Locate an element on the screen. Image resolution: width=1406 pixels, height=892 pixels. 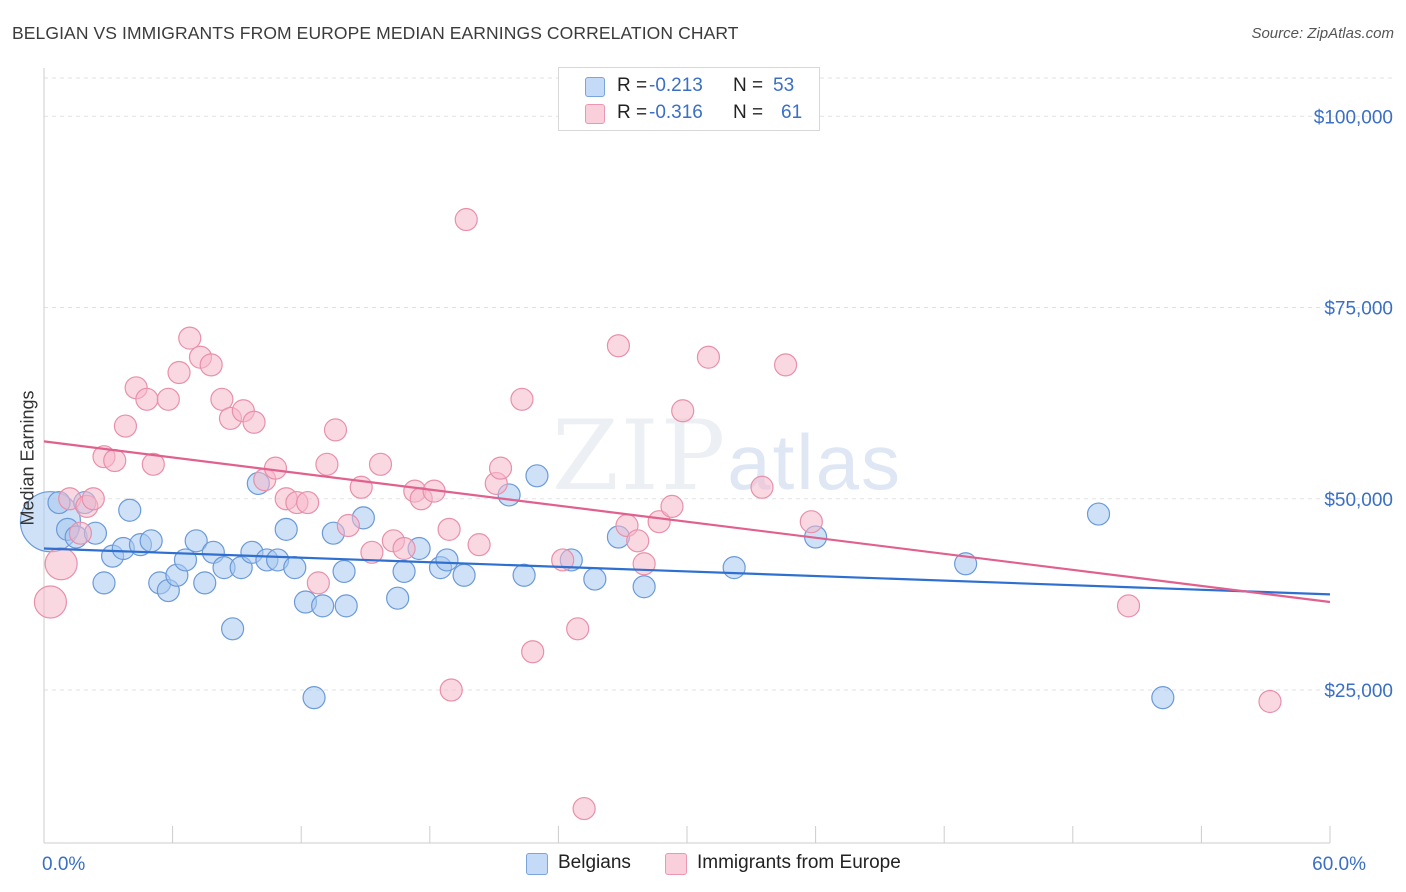
legend-n-value: 61 is located at coordinates (792, 112).